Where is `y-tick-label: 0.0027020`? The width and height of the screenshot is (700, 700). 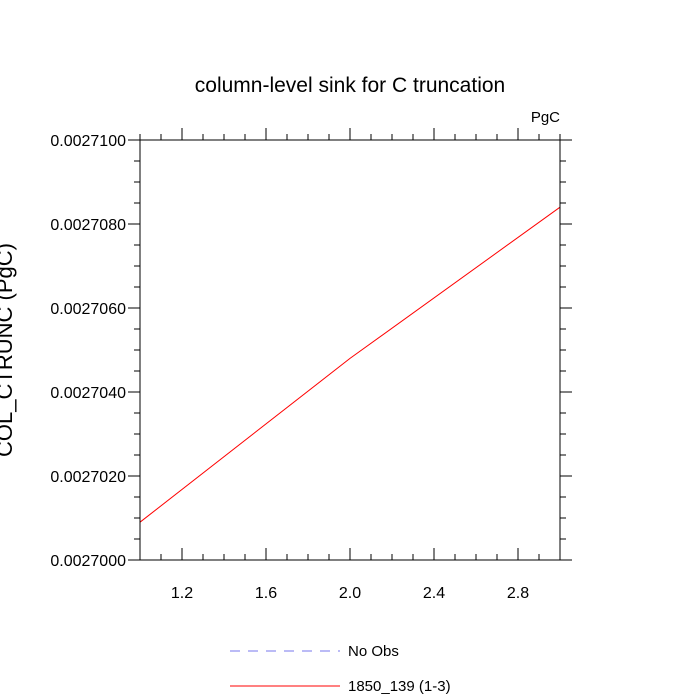
y-tick-label: 0.0027020 is located at coordinates (88, 477).